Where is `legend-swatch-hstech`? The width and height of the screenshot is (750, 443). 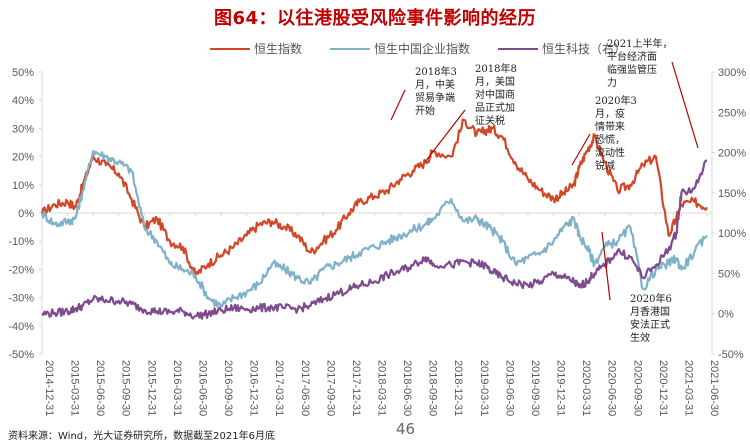
legend-swatch-hstech is located at coordinates (518, 48).